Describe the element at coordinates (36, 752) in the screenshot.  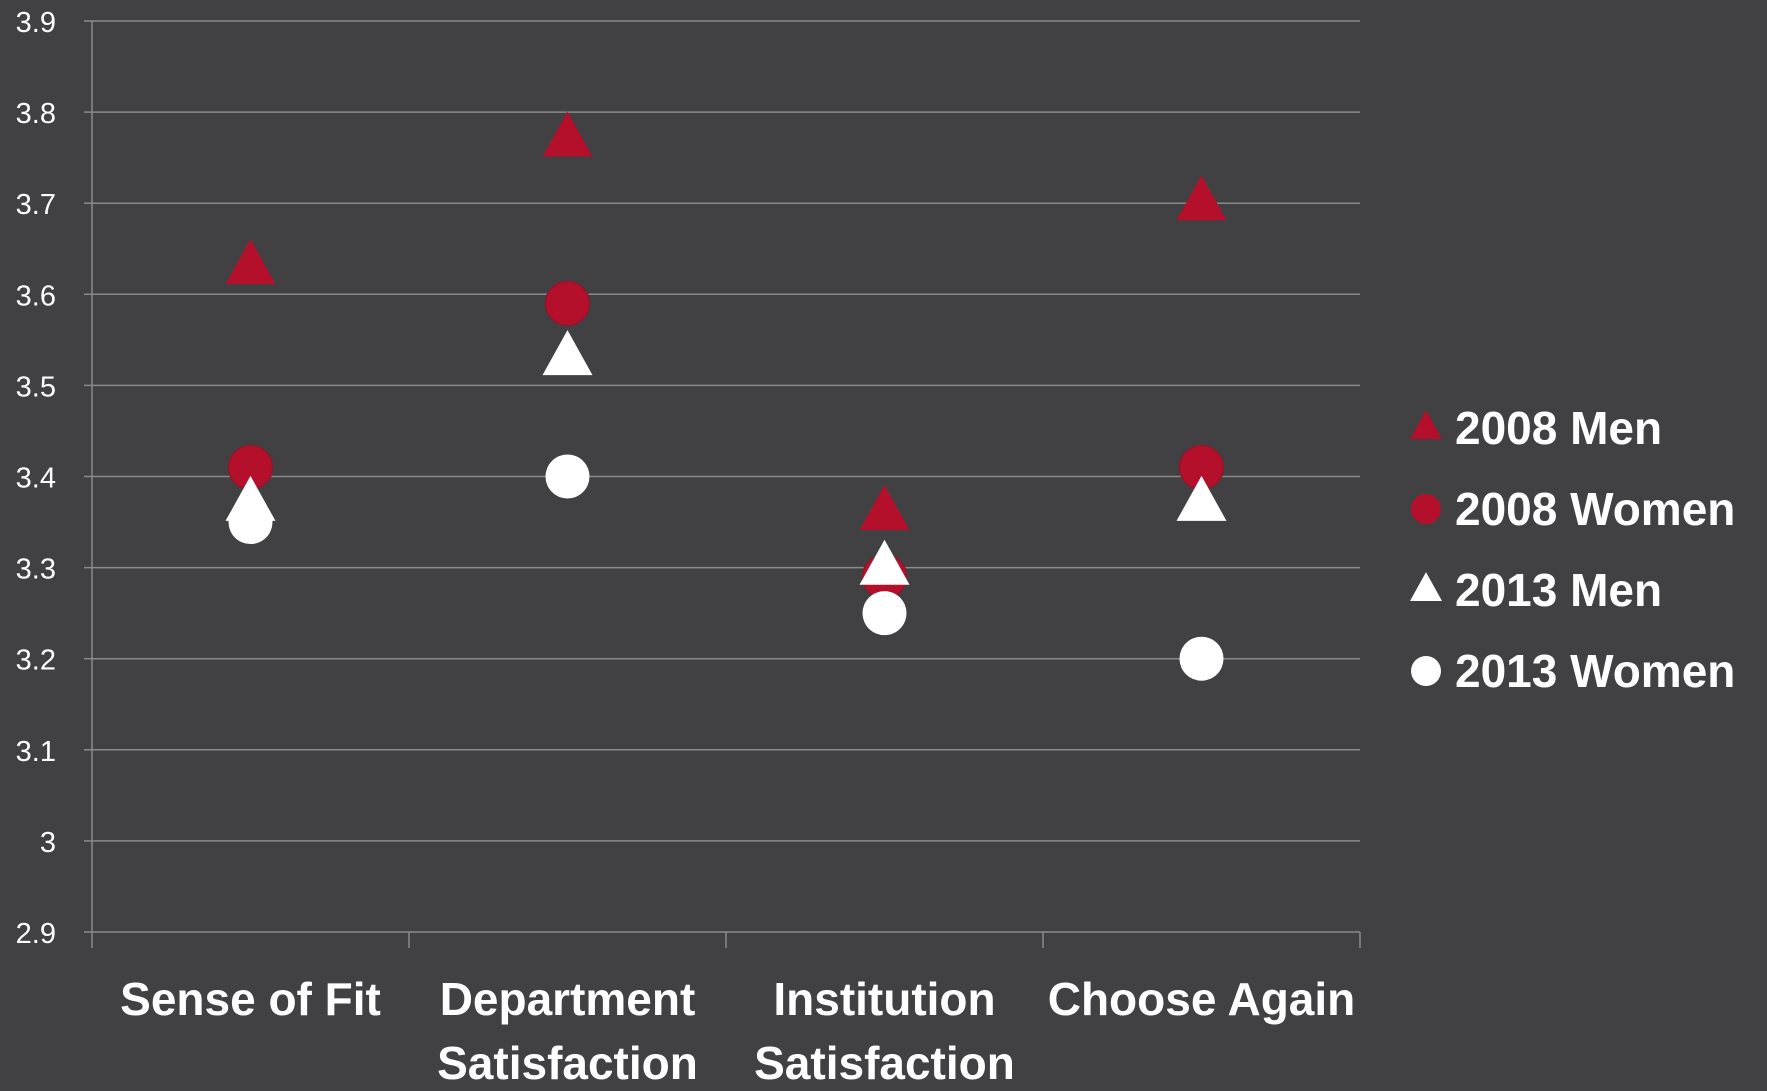
I see `y-tick-label: 3.1` at that location.